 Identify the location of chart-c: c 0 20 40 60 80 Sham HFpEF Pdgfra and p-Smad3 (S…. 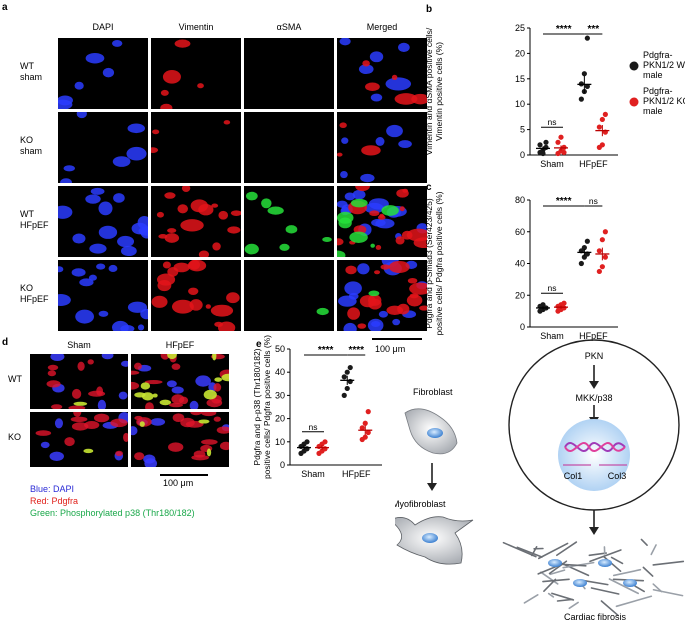
(521, 261).